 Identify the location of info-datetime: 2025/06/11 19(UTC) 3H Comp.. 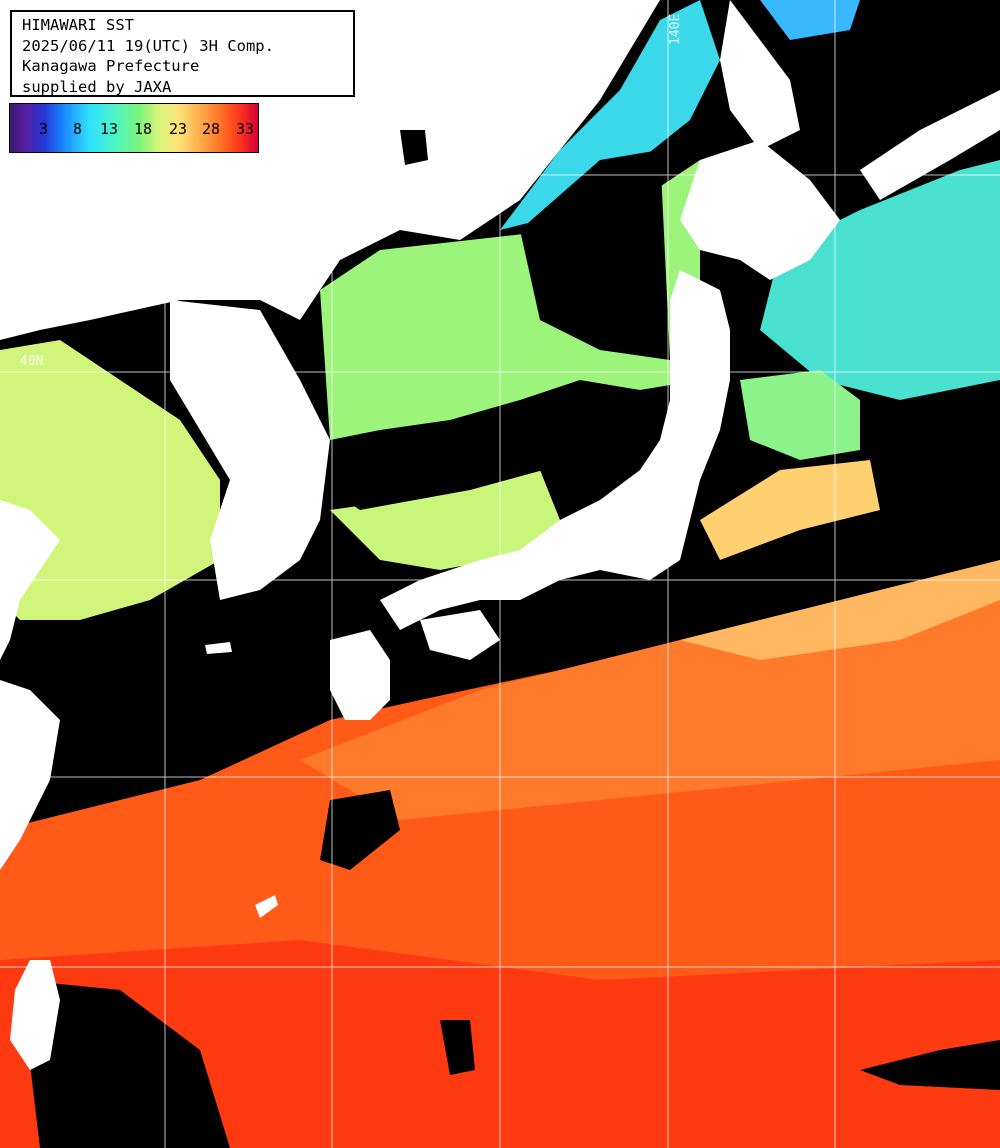
(148, 45).